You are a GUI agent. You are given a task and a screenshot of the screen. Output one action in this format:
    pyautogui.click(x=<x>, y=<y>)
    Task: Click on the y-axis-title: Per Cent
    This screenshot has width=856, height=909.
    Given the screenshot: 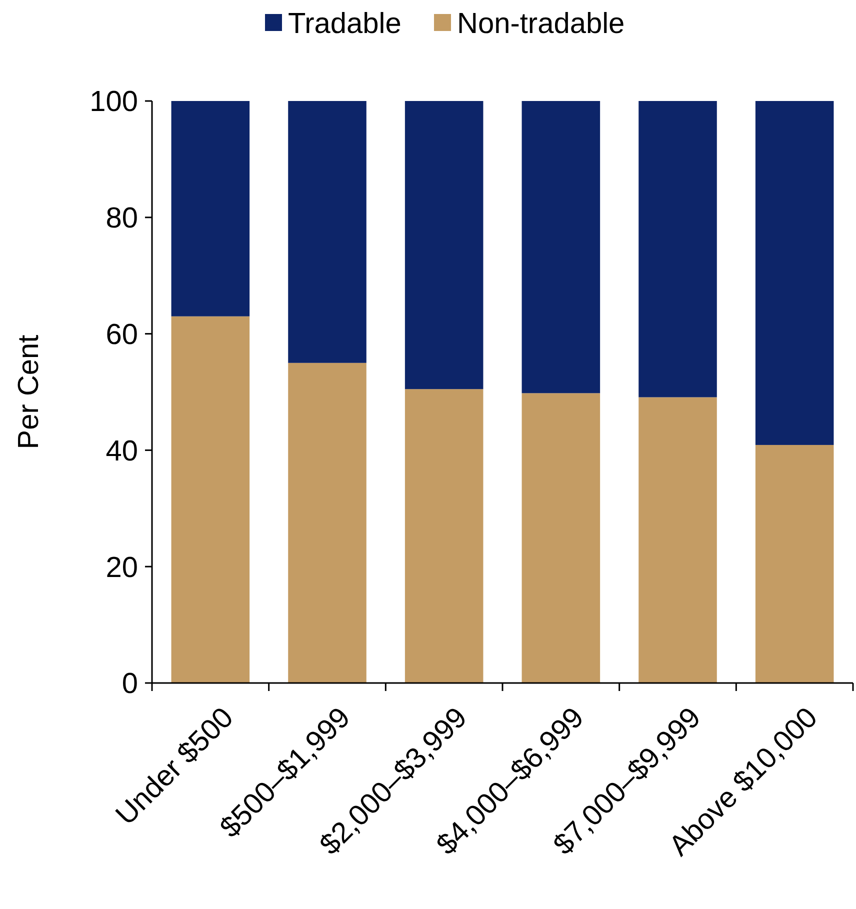 What is the action you would take?
    pyautogui.click(x=29, y=392)
    